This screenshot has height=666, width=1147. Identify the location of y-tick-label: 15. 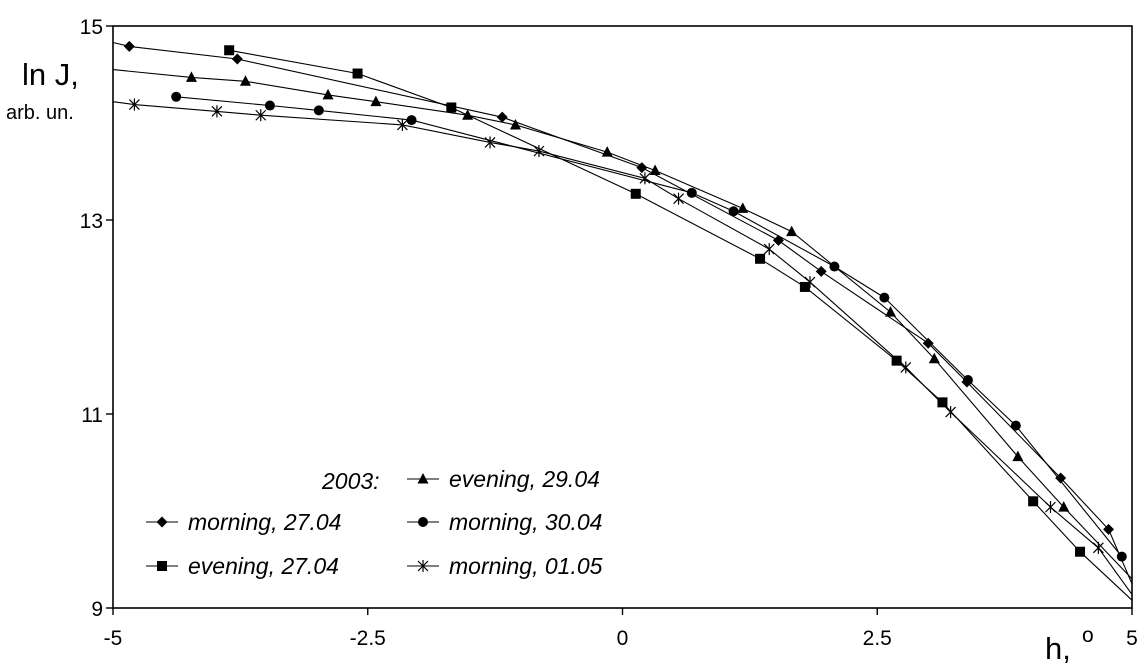
(91, 27).